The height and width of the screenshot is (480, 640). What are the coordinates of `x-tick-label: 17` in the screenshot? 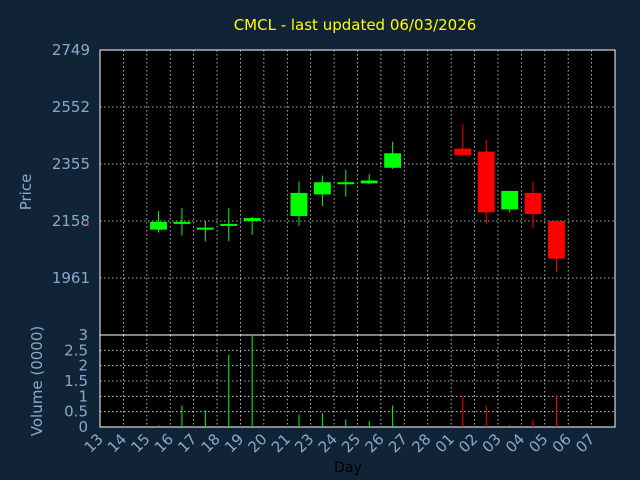 It's located at (187, 443).